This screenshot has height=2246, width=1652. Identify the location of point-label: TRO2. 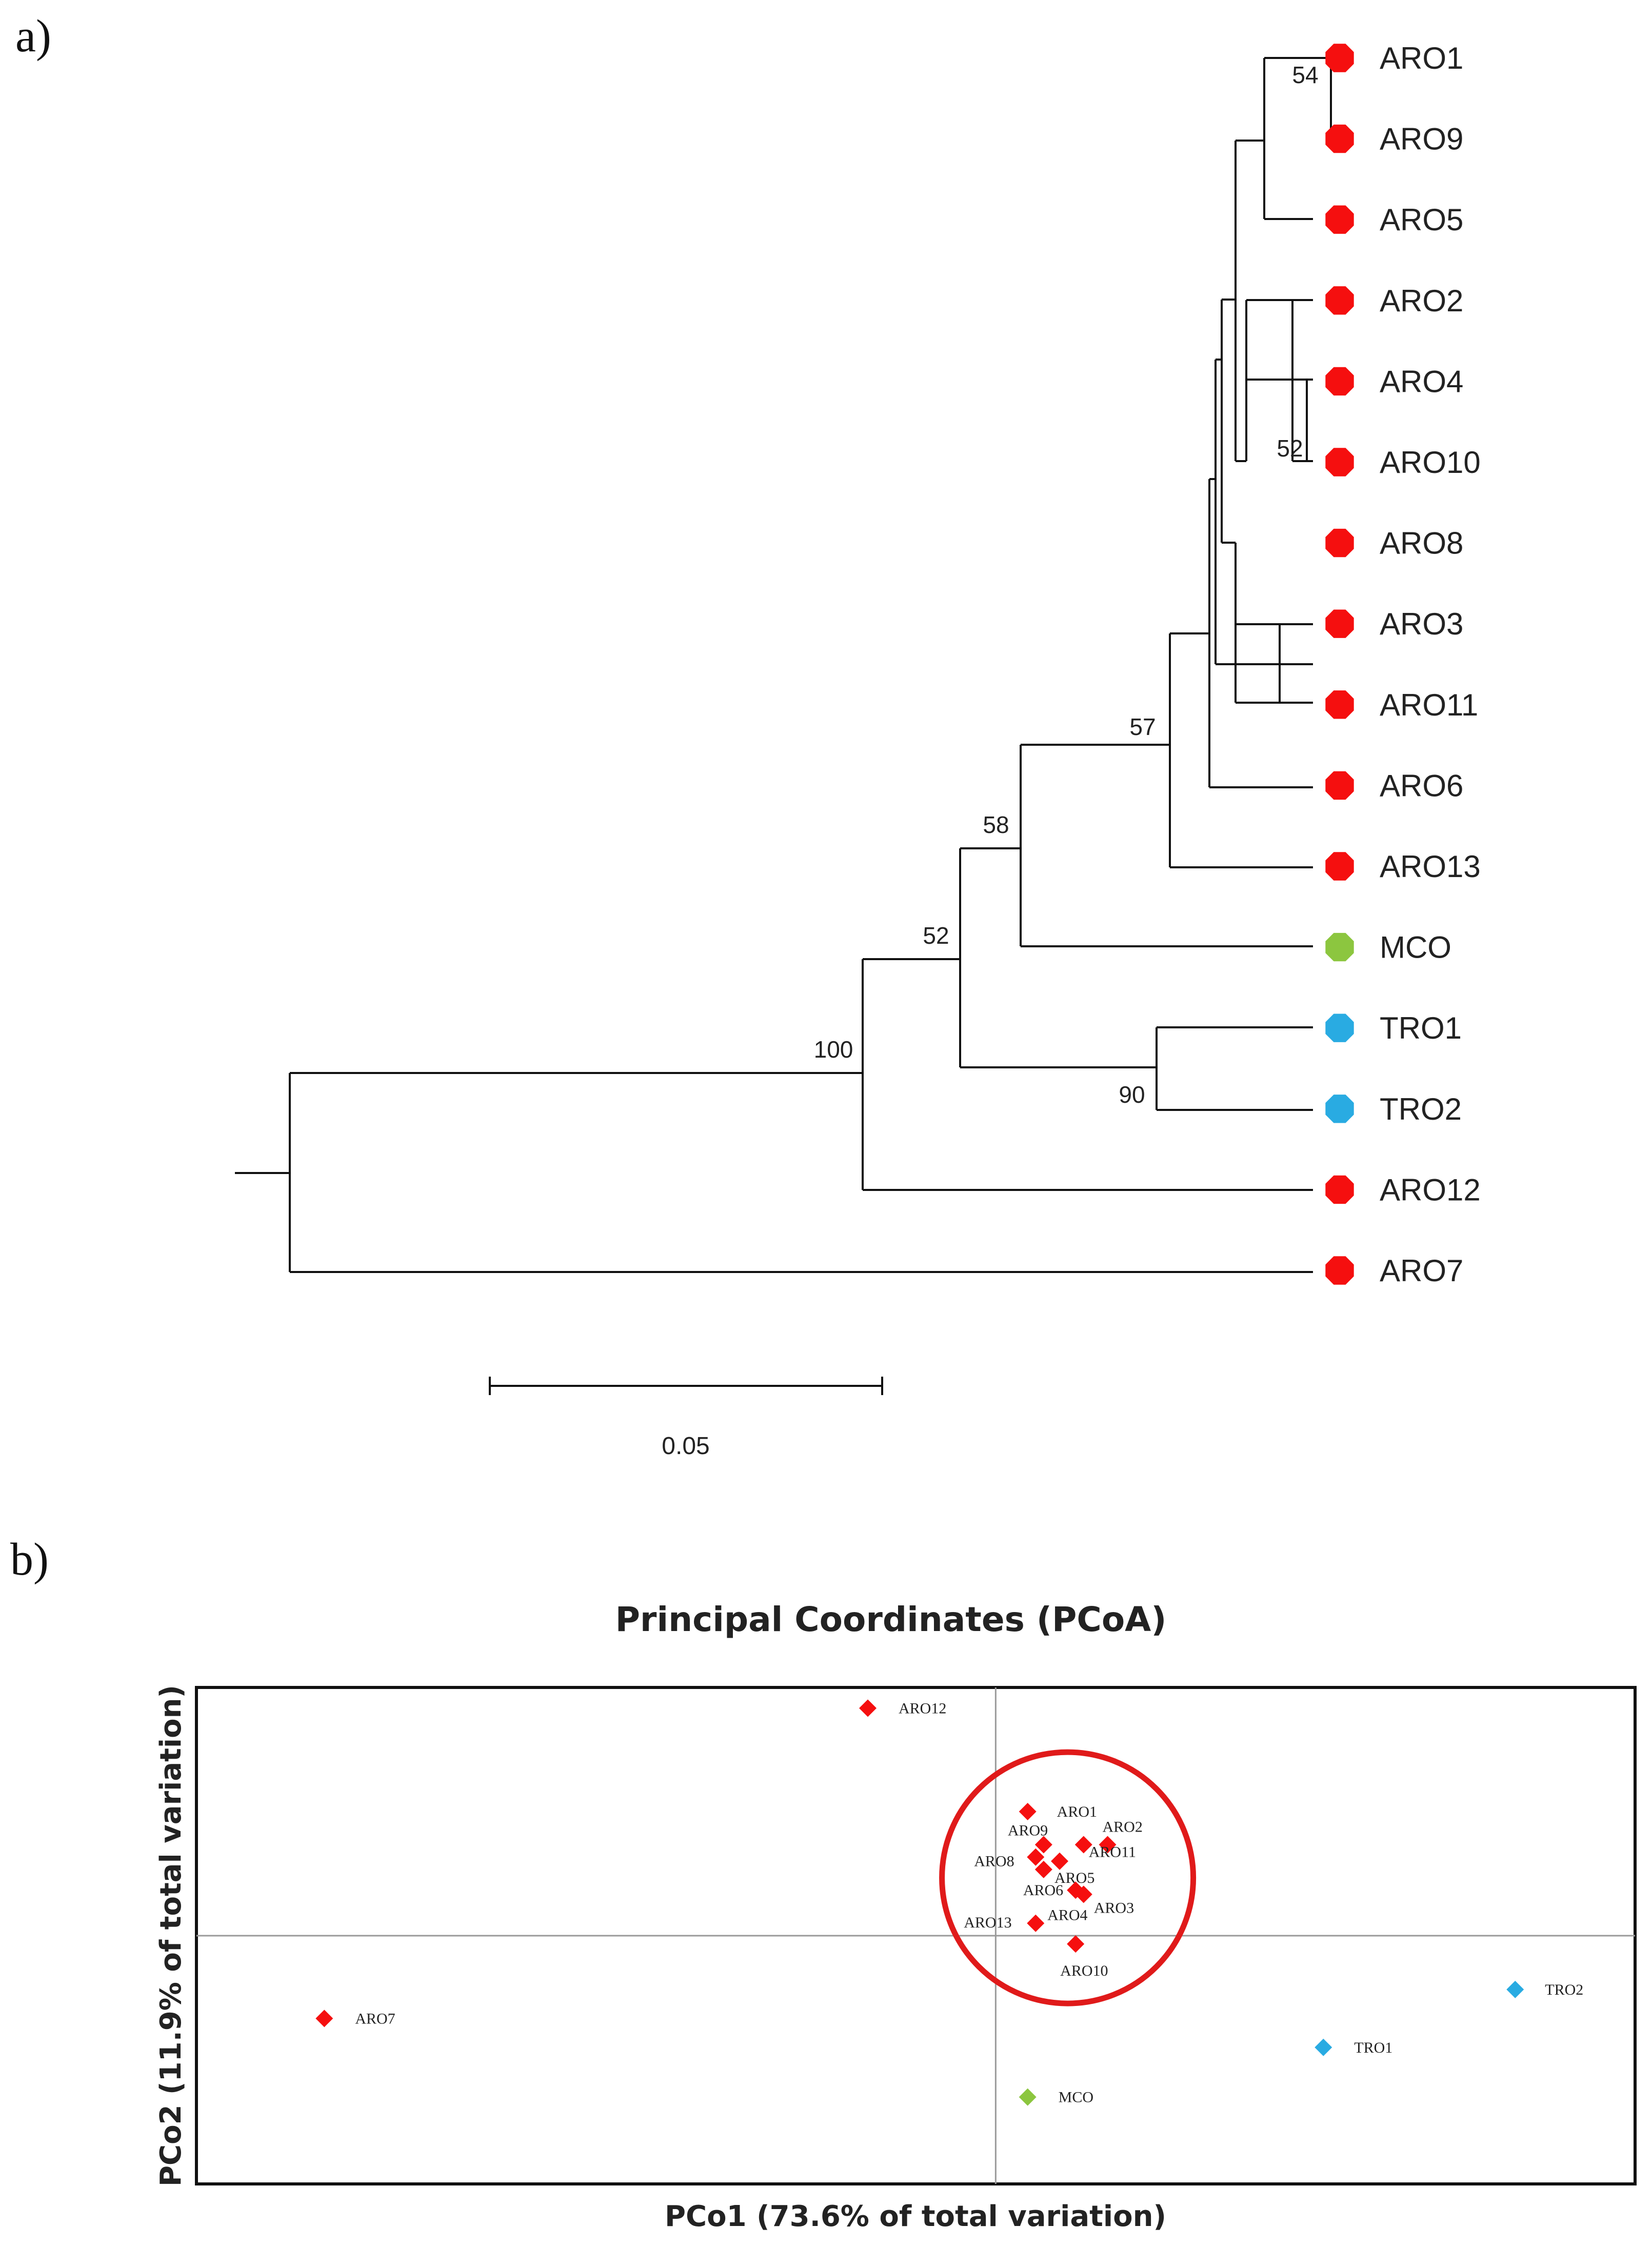
(1564, 1989).